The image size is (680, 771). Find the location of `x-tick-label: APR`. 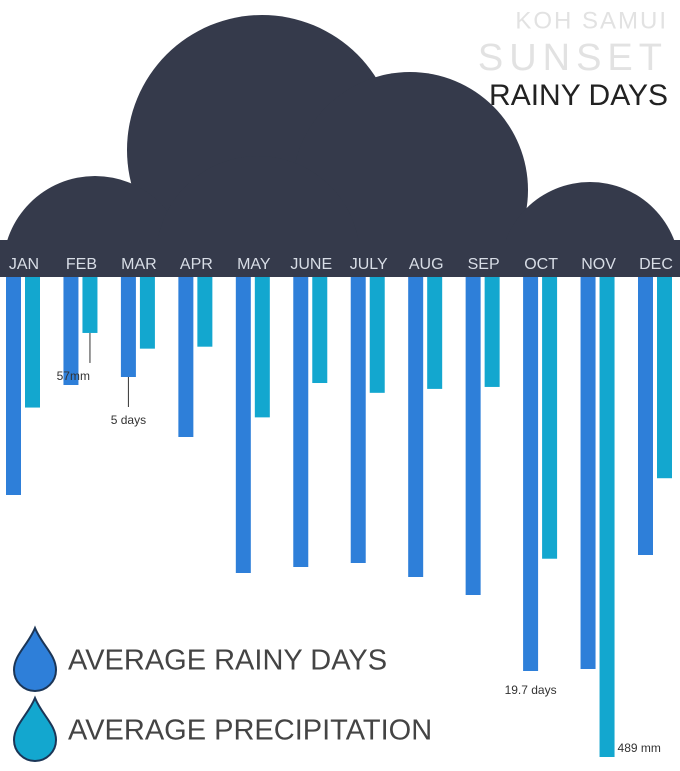

x-tick-label: APR is located at coordinates (196, 264).